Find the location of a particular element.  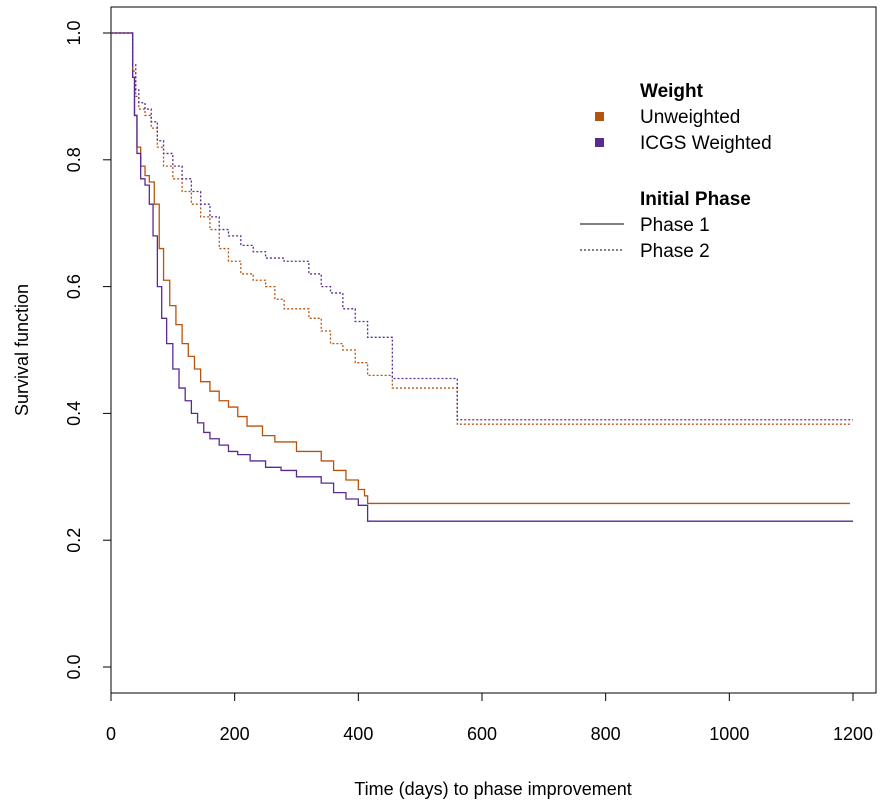

legend-weight-title: Weight is located at coordinates (672, 91).